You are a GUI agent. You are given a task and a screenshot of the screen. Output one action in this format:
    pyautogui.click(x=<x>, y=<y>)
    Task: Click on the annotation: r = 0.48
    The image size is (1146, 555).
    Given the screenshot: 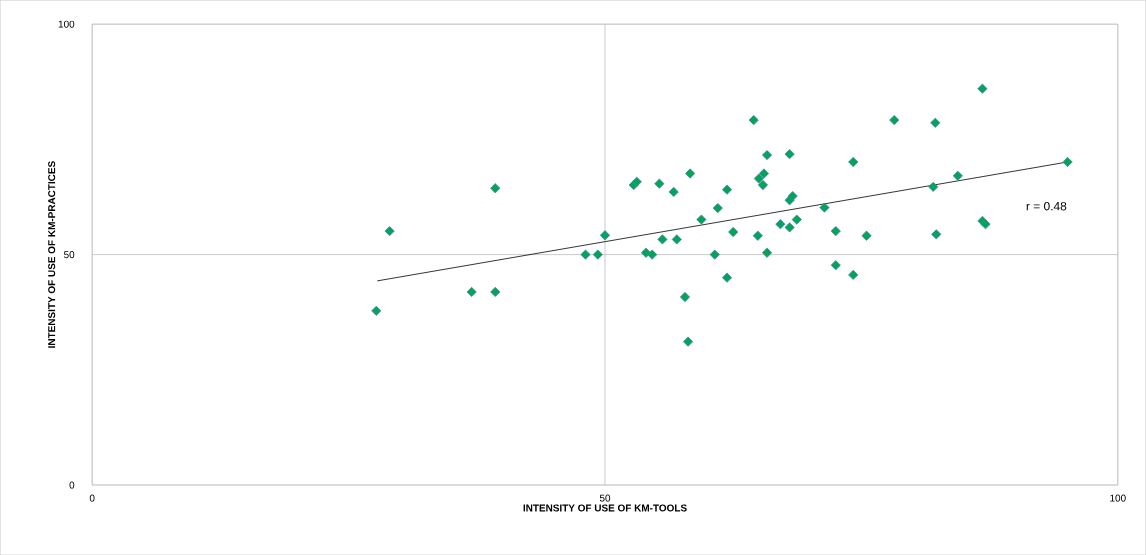 What is the action you would take?
    pyautogui.click(x=1046, y=206)
    